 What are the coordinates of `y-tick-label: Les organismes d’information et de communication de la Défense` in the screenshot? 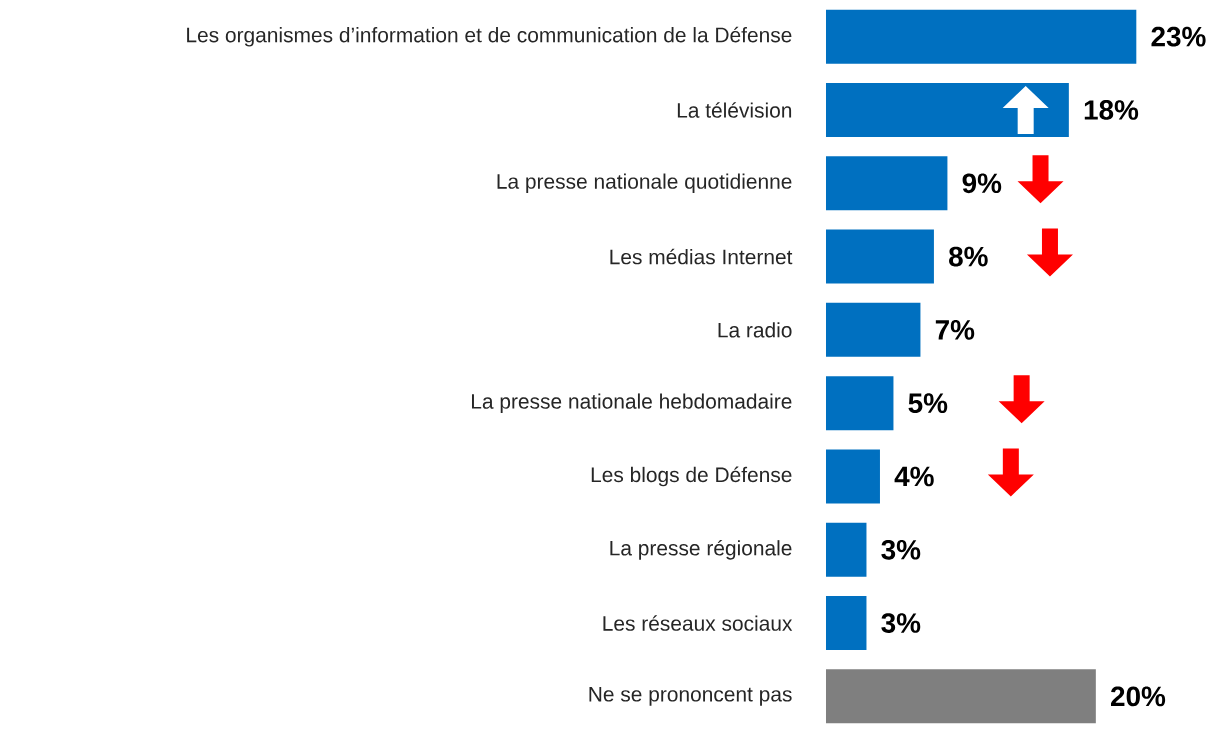 It's located at (489, 36).